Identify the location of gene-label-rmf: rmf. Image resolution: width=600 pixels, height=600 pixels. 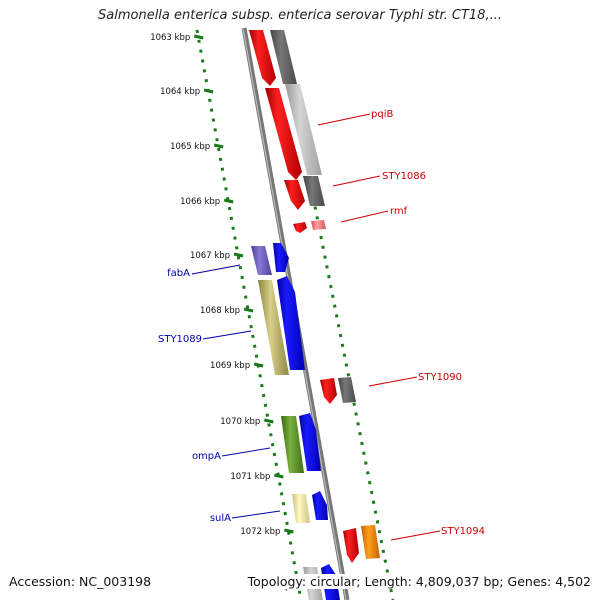
(399, 211).